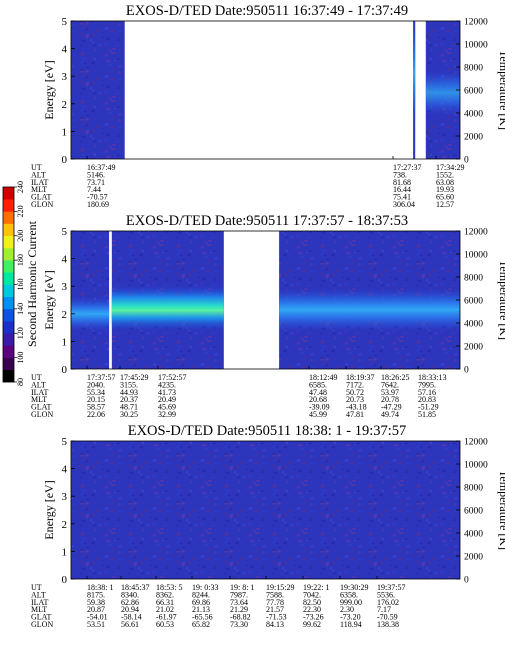  Describe the element at coordinates (131, 617) in the screenshot. I see `info-value: -58.14` at that location.